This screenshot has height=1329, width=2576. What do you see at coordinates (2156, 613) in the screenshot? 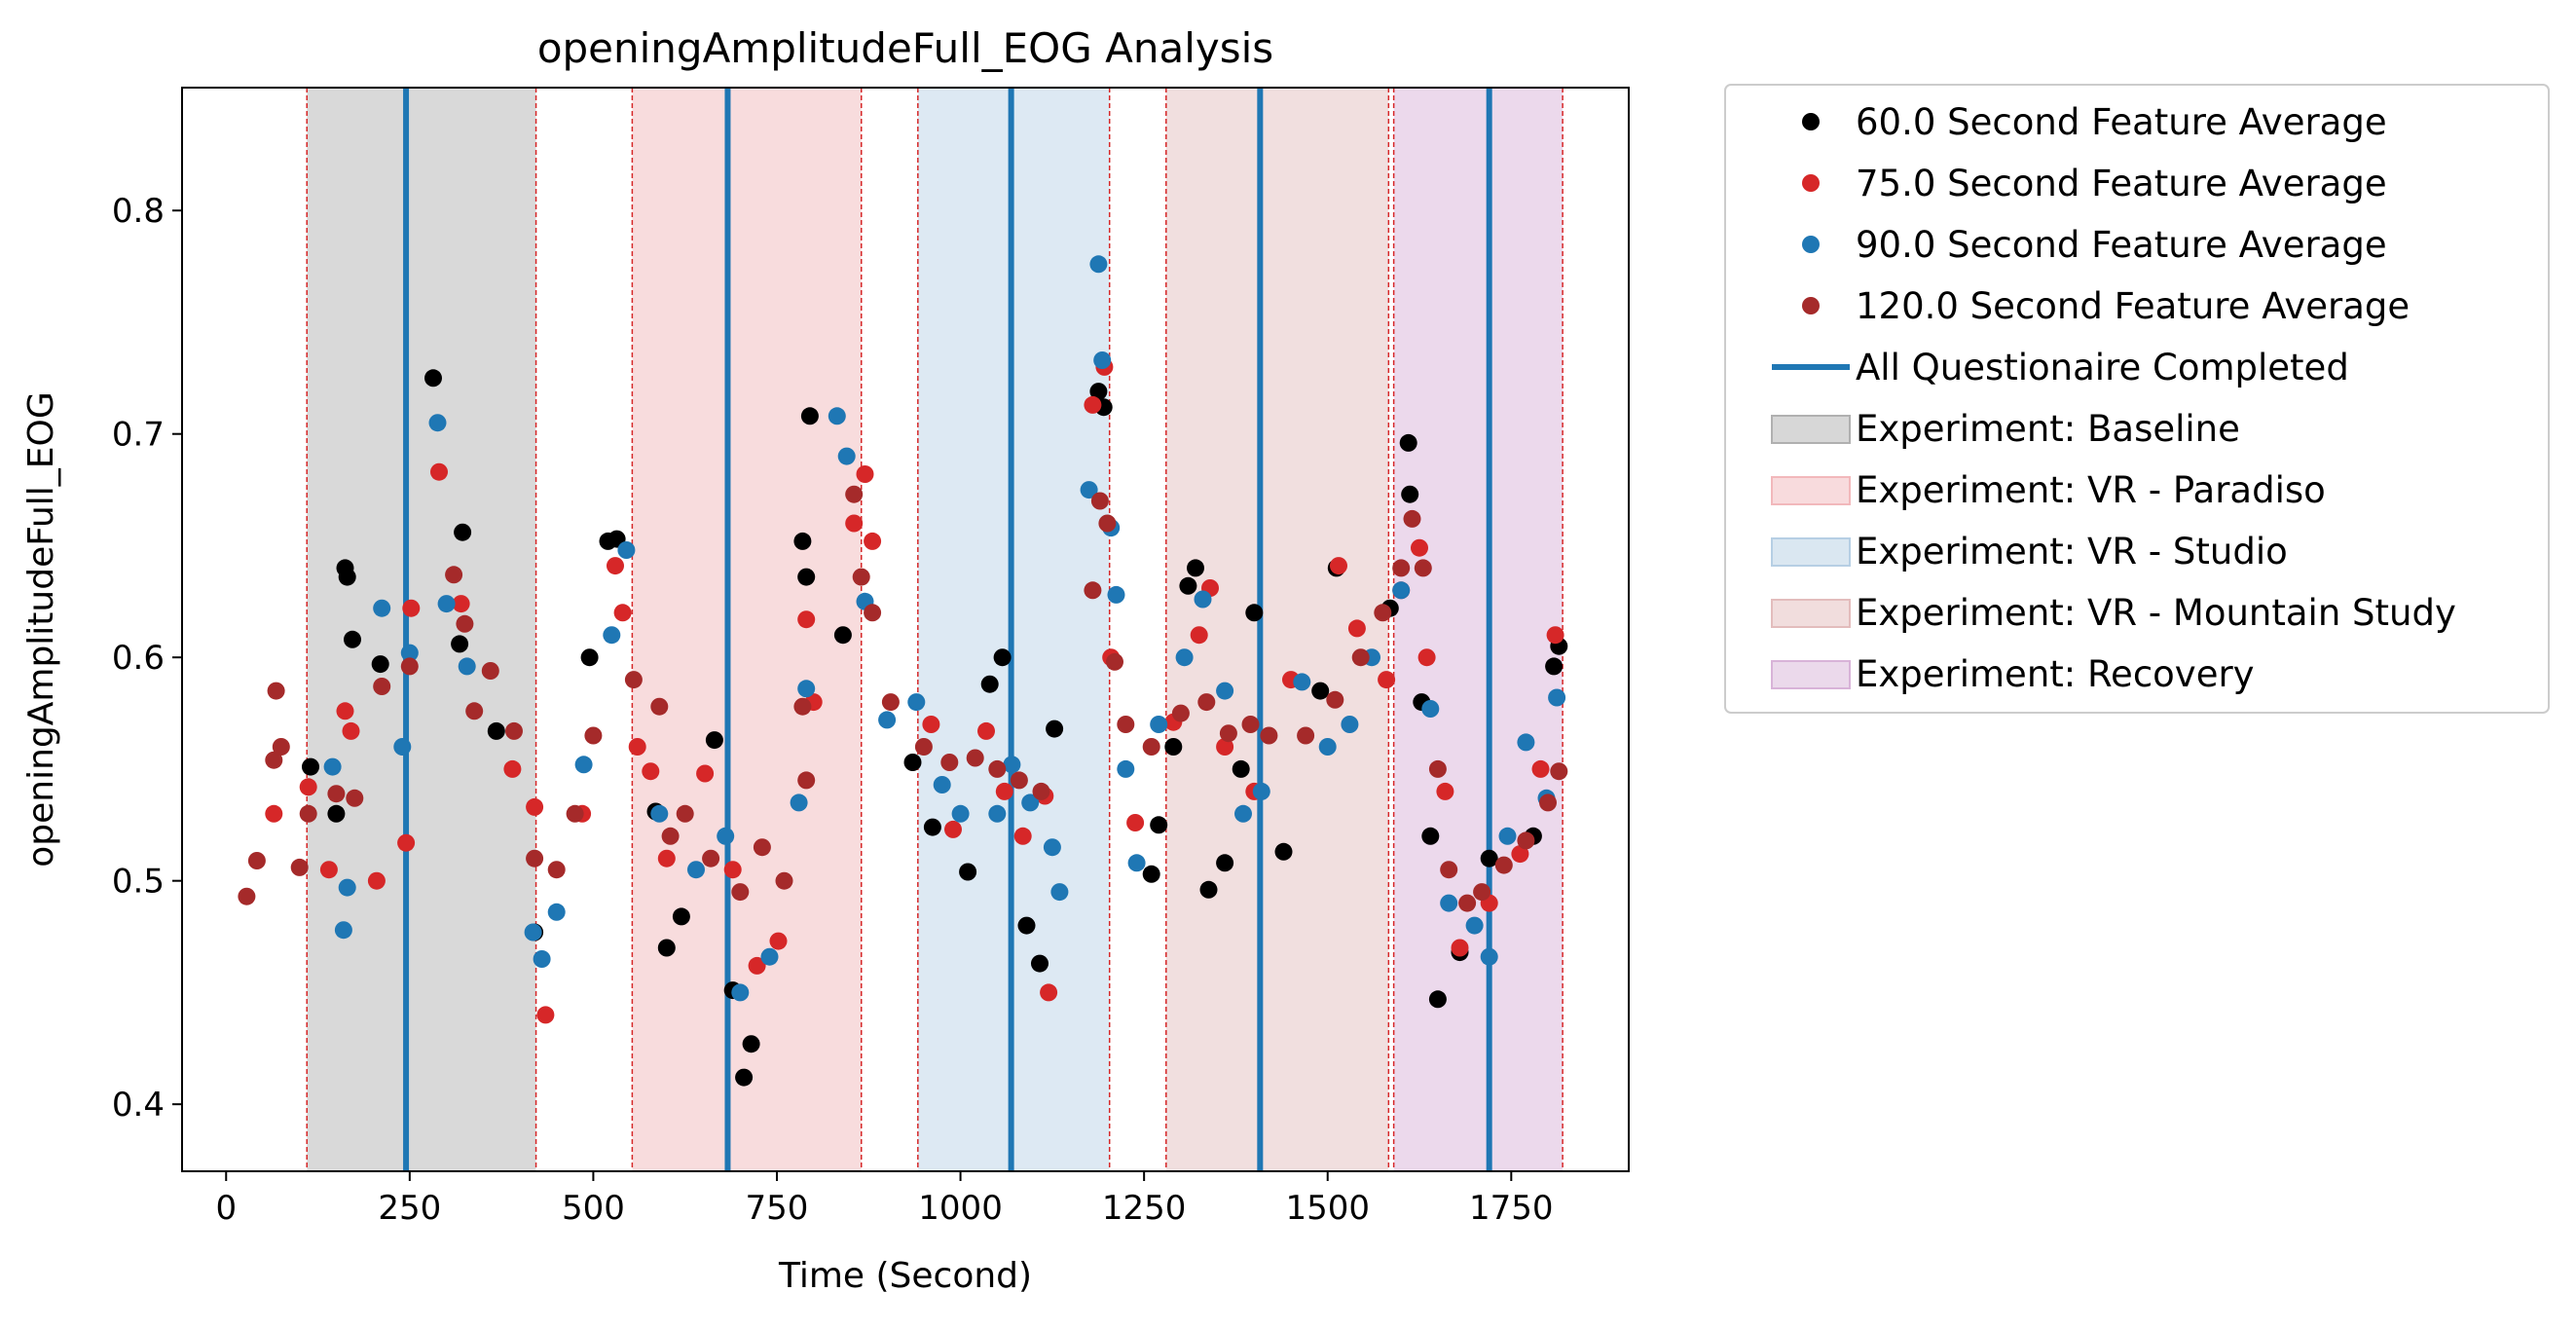
I see `legend-label-8: Experiment: VR - Mountain Study` at bounding box center [2156, 613].